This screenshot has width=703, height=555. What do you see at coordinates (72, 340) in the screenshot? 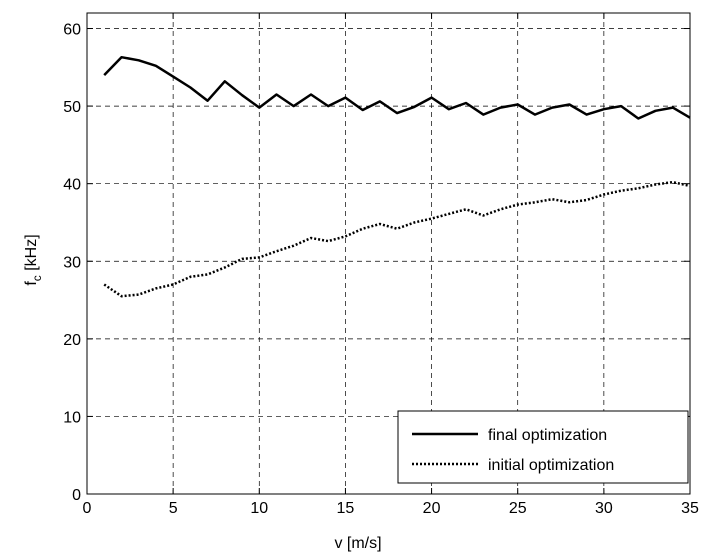
I see `y-tick-label: 20` at bounding box center [72, 340].